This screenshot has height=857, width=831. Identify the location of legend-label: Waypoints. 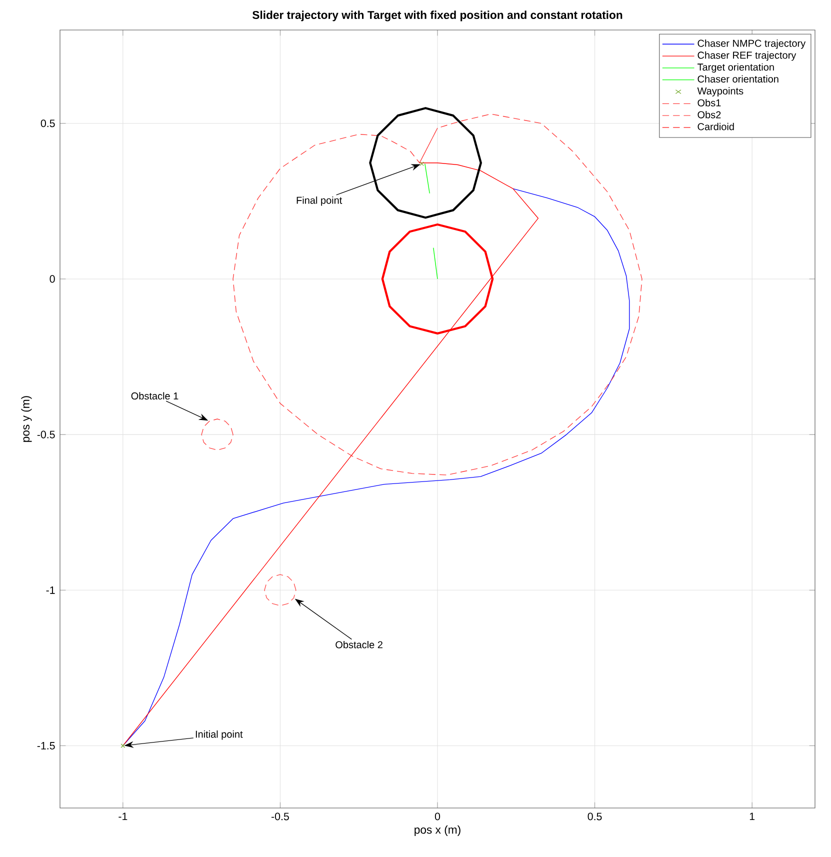
(720, 91).